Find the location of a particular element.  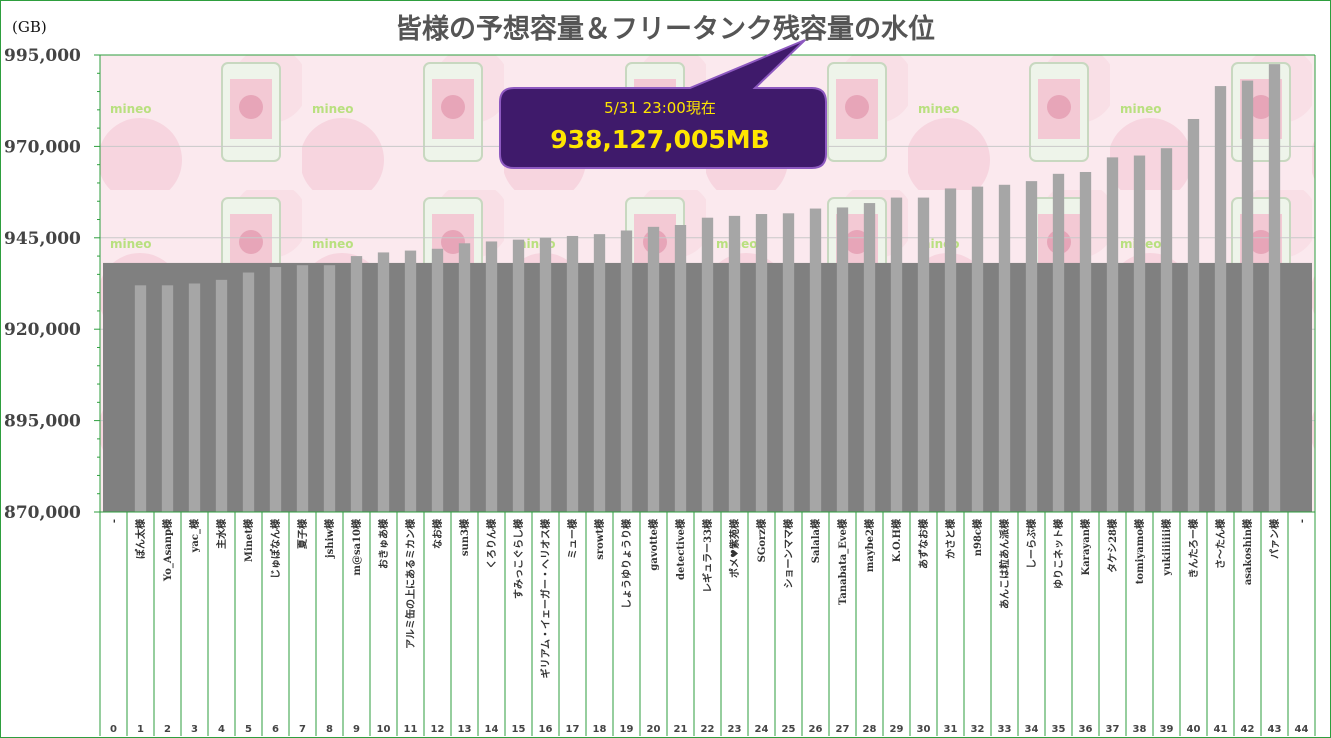

x-tick-label-8: jshiw様 is located at coordinates (329, 538).